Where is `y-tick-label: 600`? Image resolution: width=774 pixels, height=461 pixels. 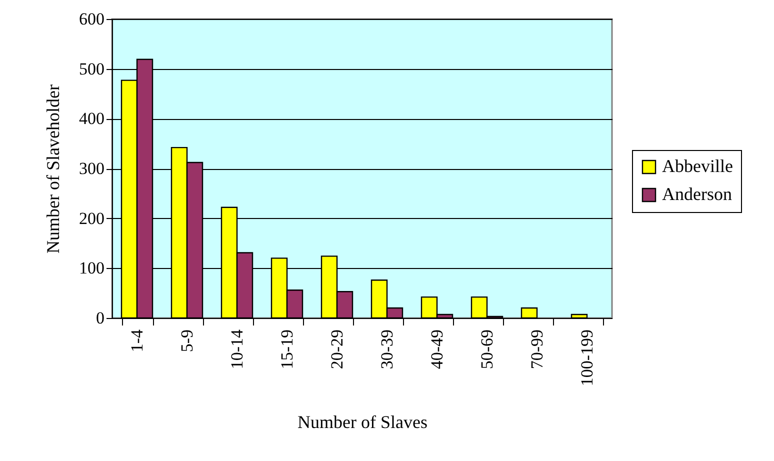
y-tick-label: 600 is located at coordinates (91, 19).